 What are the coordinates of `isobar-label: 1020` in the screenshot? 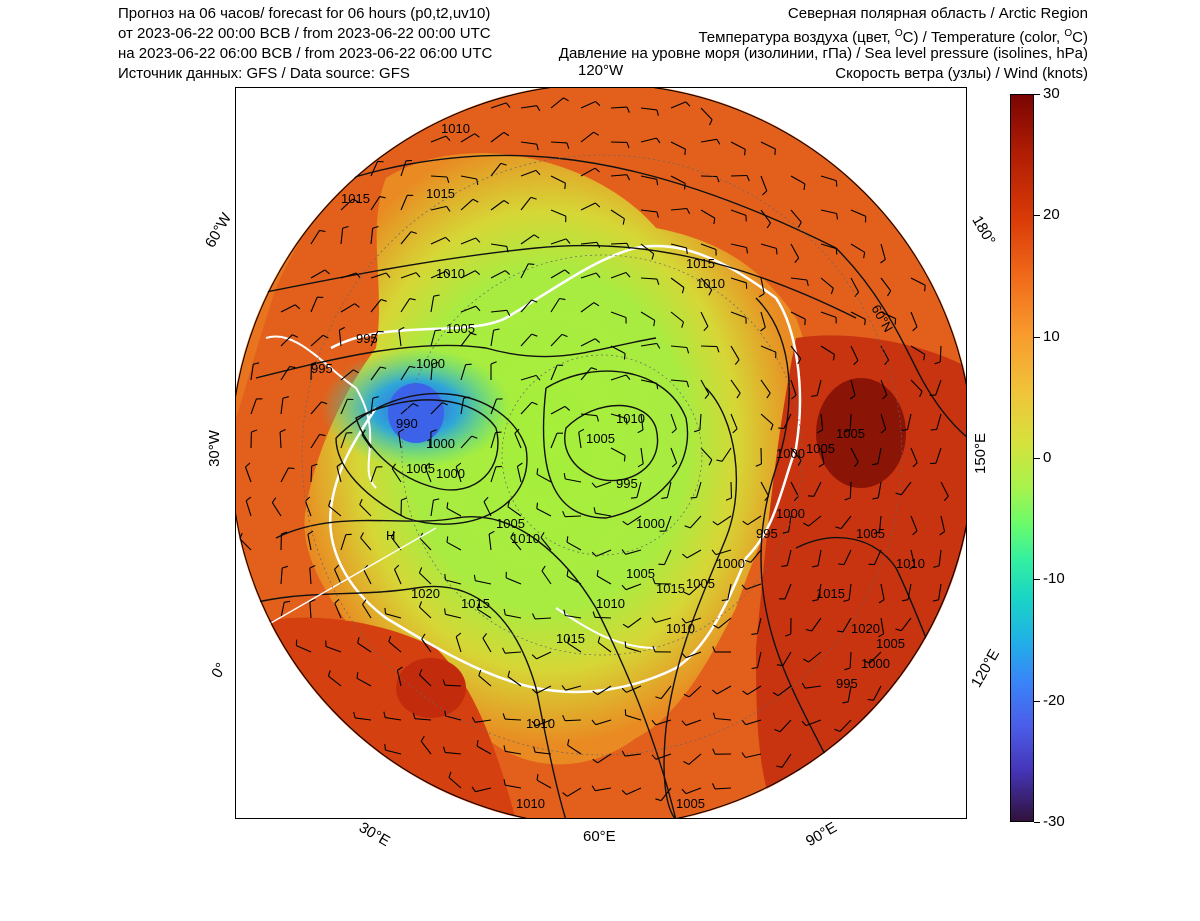 It's located at (425, 593).